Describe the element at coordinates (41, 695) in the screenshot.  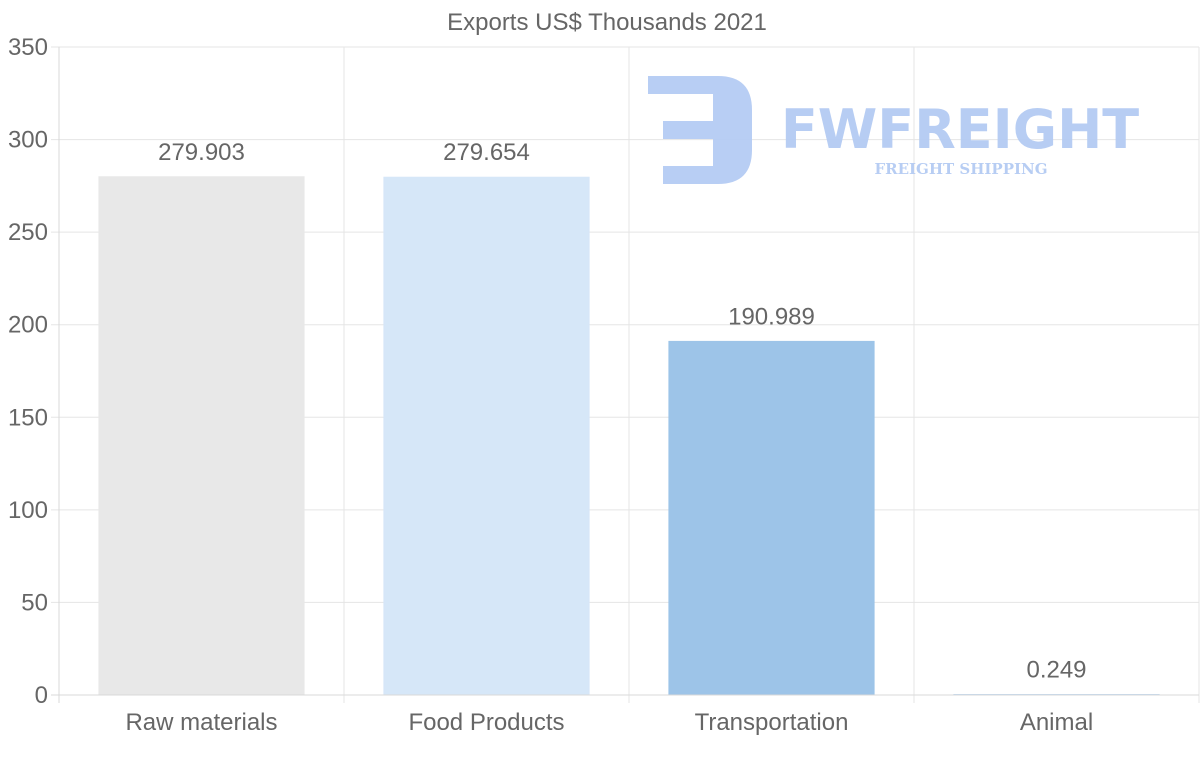
I see `y-tick-label: 0` at that location.